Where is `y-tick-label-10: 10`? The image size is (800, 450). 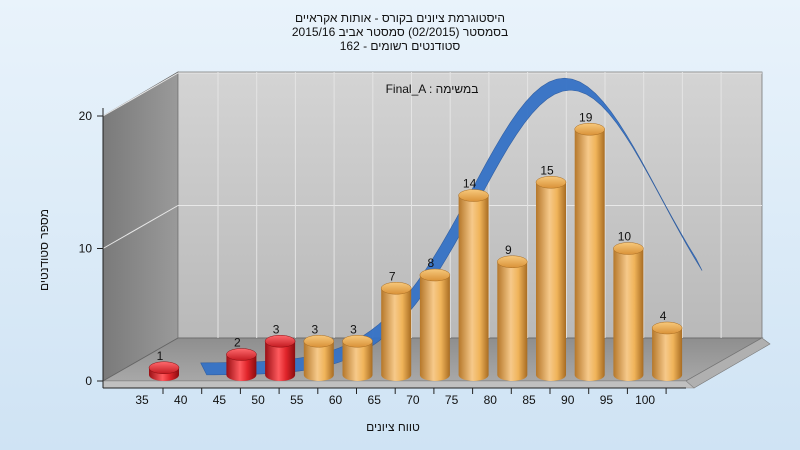
y-tick-label-10: 10 is located at coordinates (86, 249).